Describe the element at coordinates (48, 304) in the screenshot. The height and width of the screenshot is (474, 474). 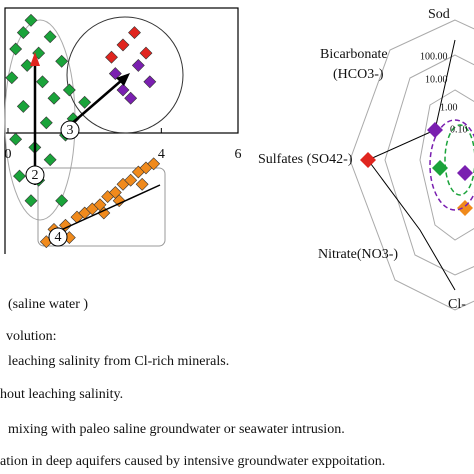
I see `x-axis-label: (saline water )` at that location.